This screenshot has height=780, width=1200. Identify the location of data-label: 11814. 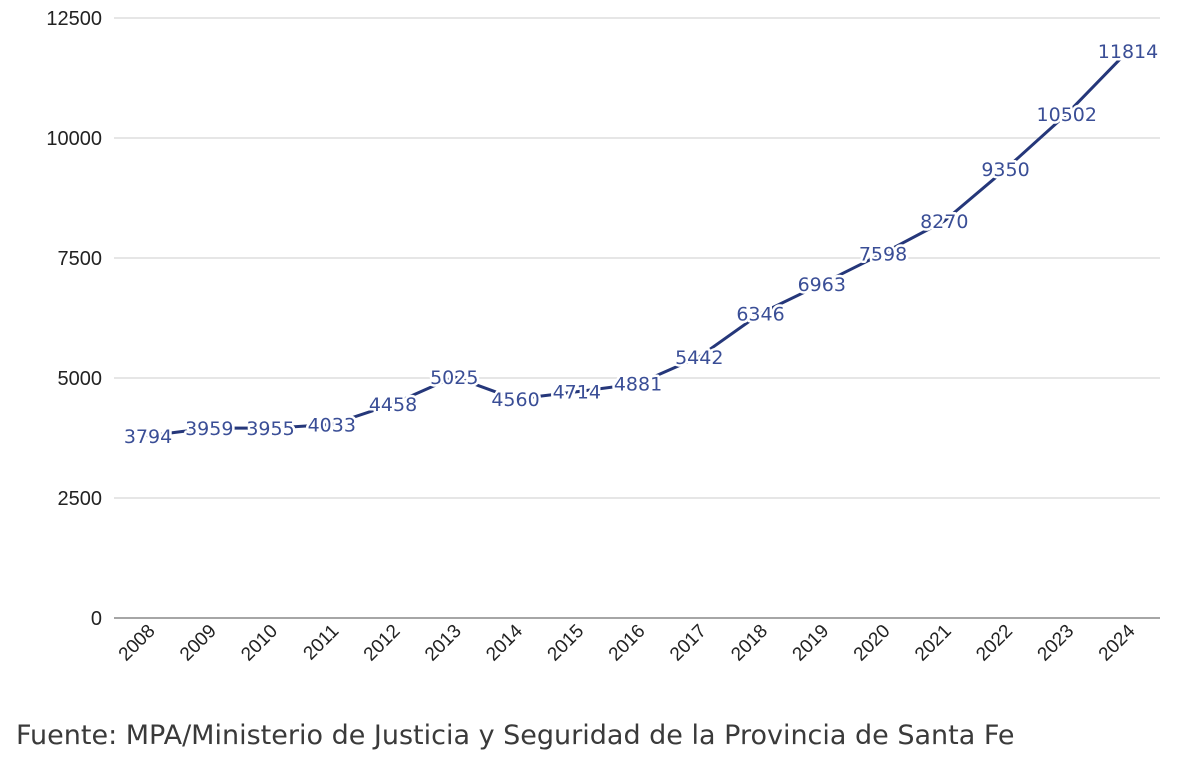
(1128, 52).